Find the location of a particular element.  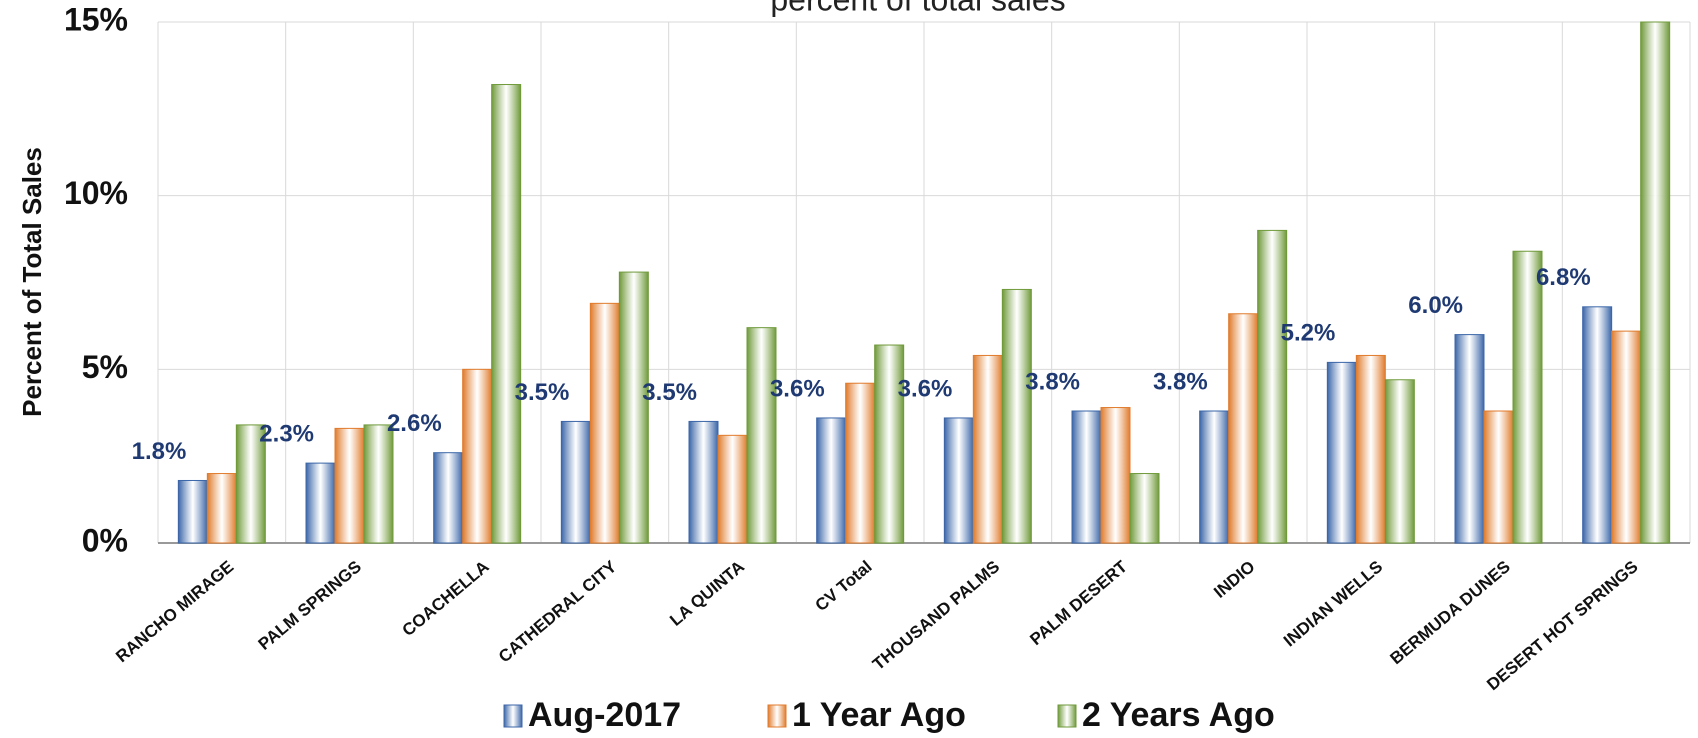

legend-label: Aug-2017 is located at coordinates (604, 715).